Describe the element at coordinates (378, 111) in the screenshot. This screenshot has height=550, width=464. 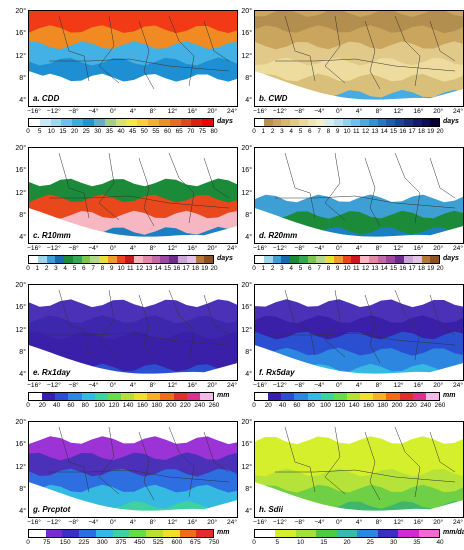
I see `lon-tick-label: 8°` at that location.